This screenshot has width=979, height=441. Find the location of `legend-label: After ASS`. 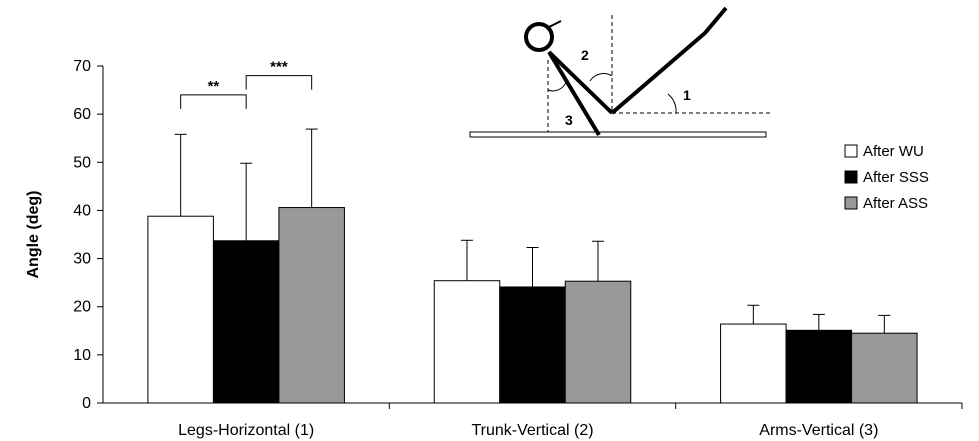

legend-label: After ASS is located at coordinates (895, 203).